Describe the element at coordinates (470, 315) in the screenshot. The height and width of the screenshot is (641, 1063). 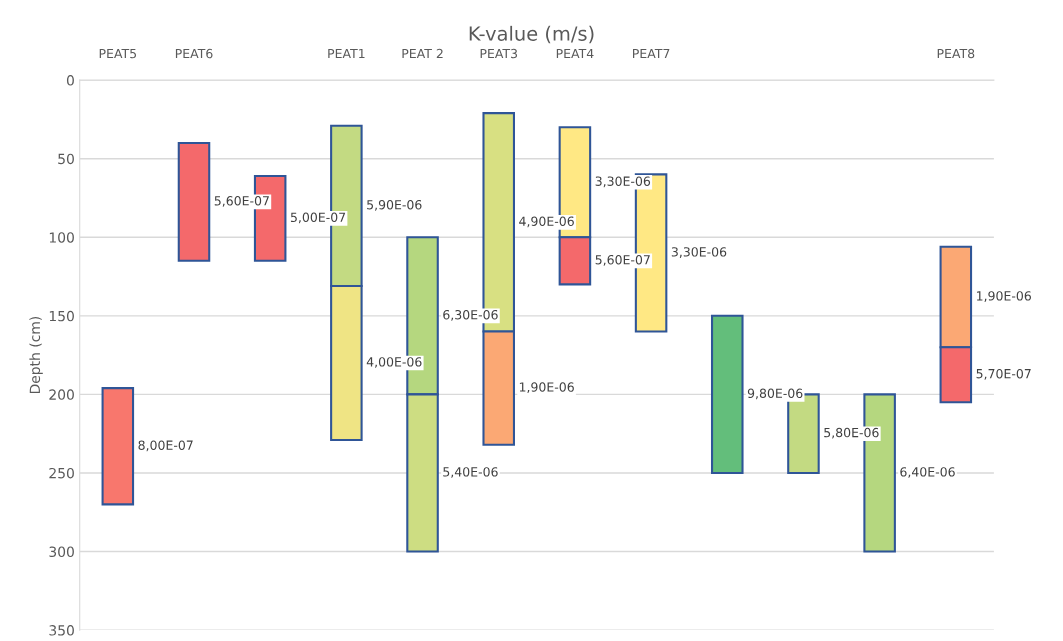
I see `annotation: 6,30E-06` at that location.